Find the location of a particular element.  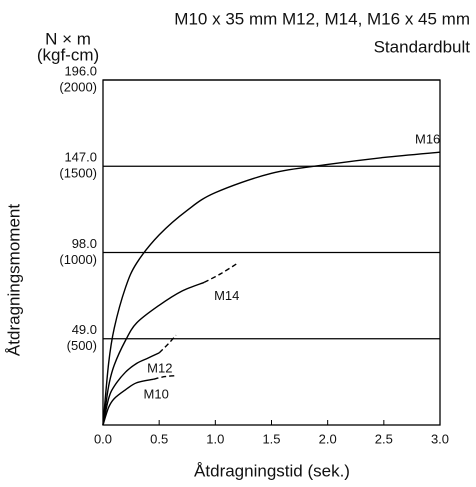

chart-subtitle: Standardbult is located at coordinates (422, 46).